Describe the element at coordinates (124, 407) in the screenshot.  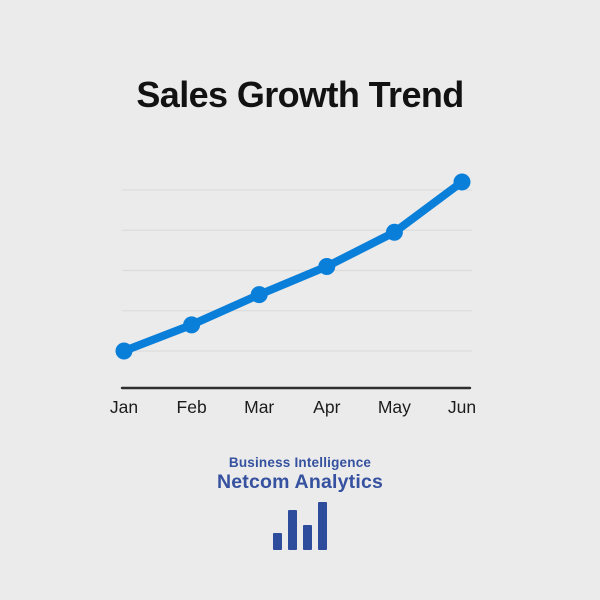
I see `x-tick-label: Jan` at that location.